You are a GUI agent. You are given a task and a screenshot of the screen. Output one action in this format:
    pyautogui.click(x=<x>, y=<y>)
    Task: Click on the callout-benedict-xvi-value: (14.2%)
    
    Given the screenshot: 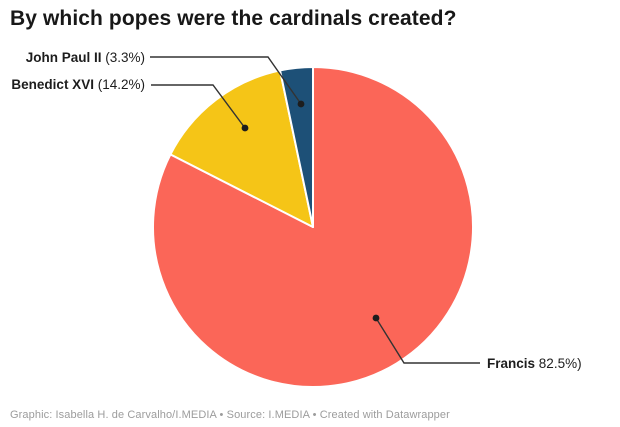 What is the action you would take?
    pyautogui.click(x=121, y=84)
    